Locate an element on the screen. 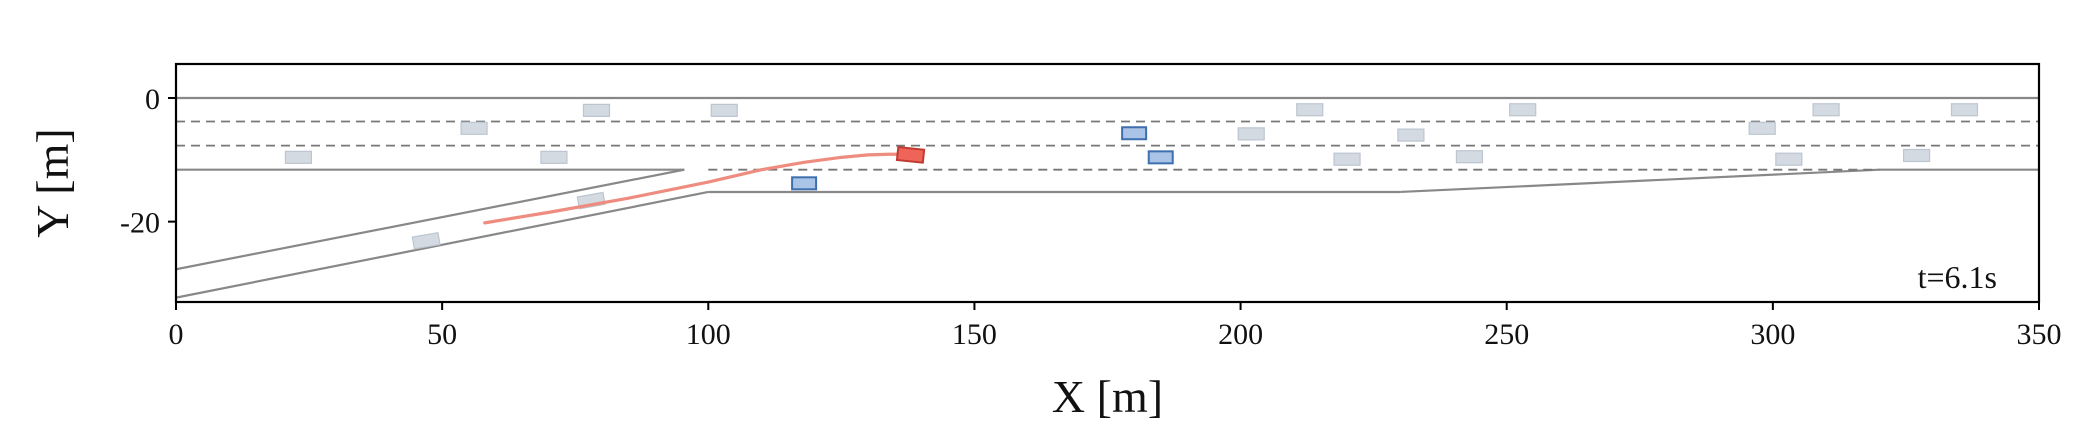  y-tick-label: -20 is located at coordinates (140, 223).